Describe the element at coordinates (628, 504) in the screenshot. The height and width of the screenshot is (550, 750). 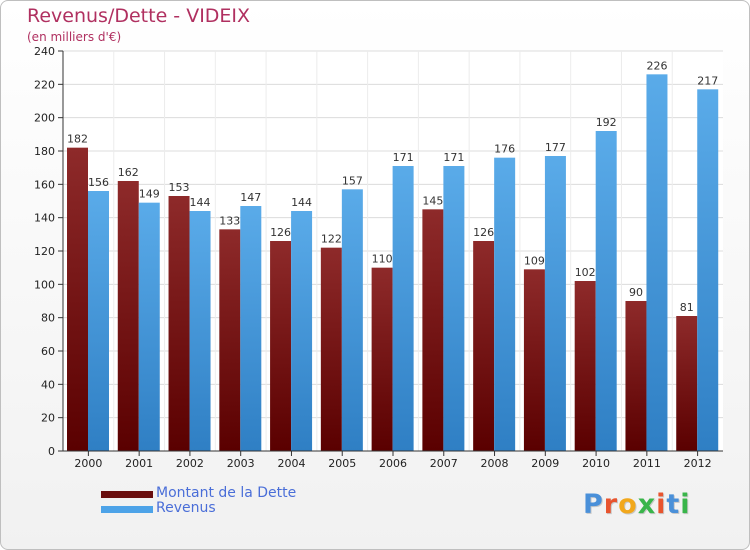
I see `logo-letter: o` at that location.